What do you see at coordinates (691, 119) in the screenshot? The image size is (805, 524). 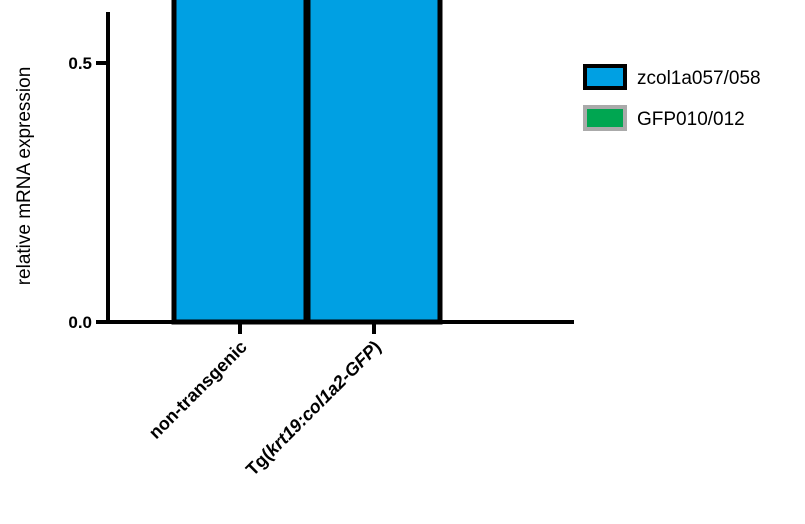 I see `legend-label-1: GFP010/012` at bounding box center [691, 119].